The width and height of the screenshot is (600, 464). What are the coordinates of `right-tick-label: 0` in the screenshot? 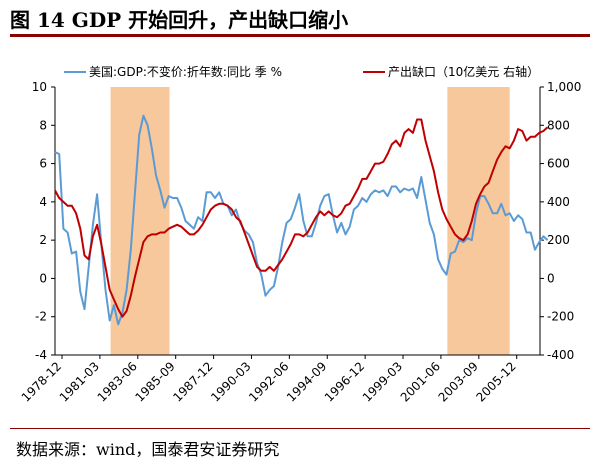 It's located at (551, 278).